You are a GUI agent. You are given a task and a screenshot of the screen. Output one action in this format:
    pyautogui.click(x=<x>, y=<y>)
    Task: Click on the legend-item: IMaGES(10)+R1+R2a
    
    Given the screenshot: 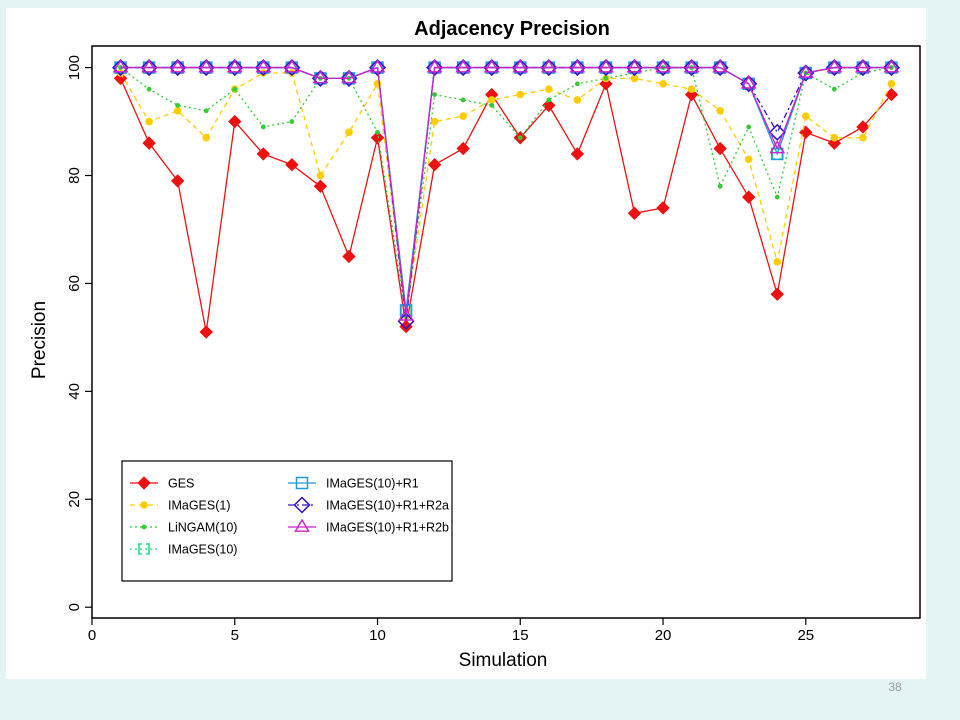 What is the action you would take?
    pyautogui.click(x=368, y=505)
    